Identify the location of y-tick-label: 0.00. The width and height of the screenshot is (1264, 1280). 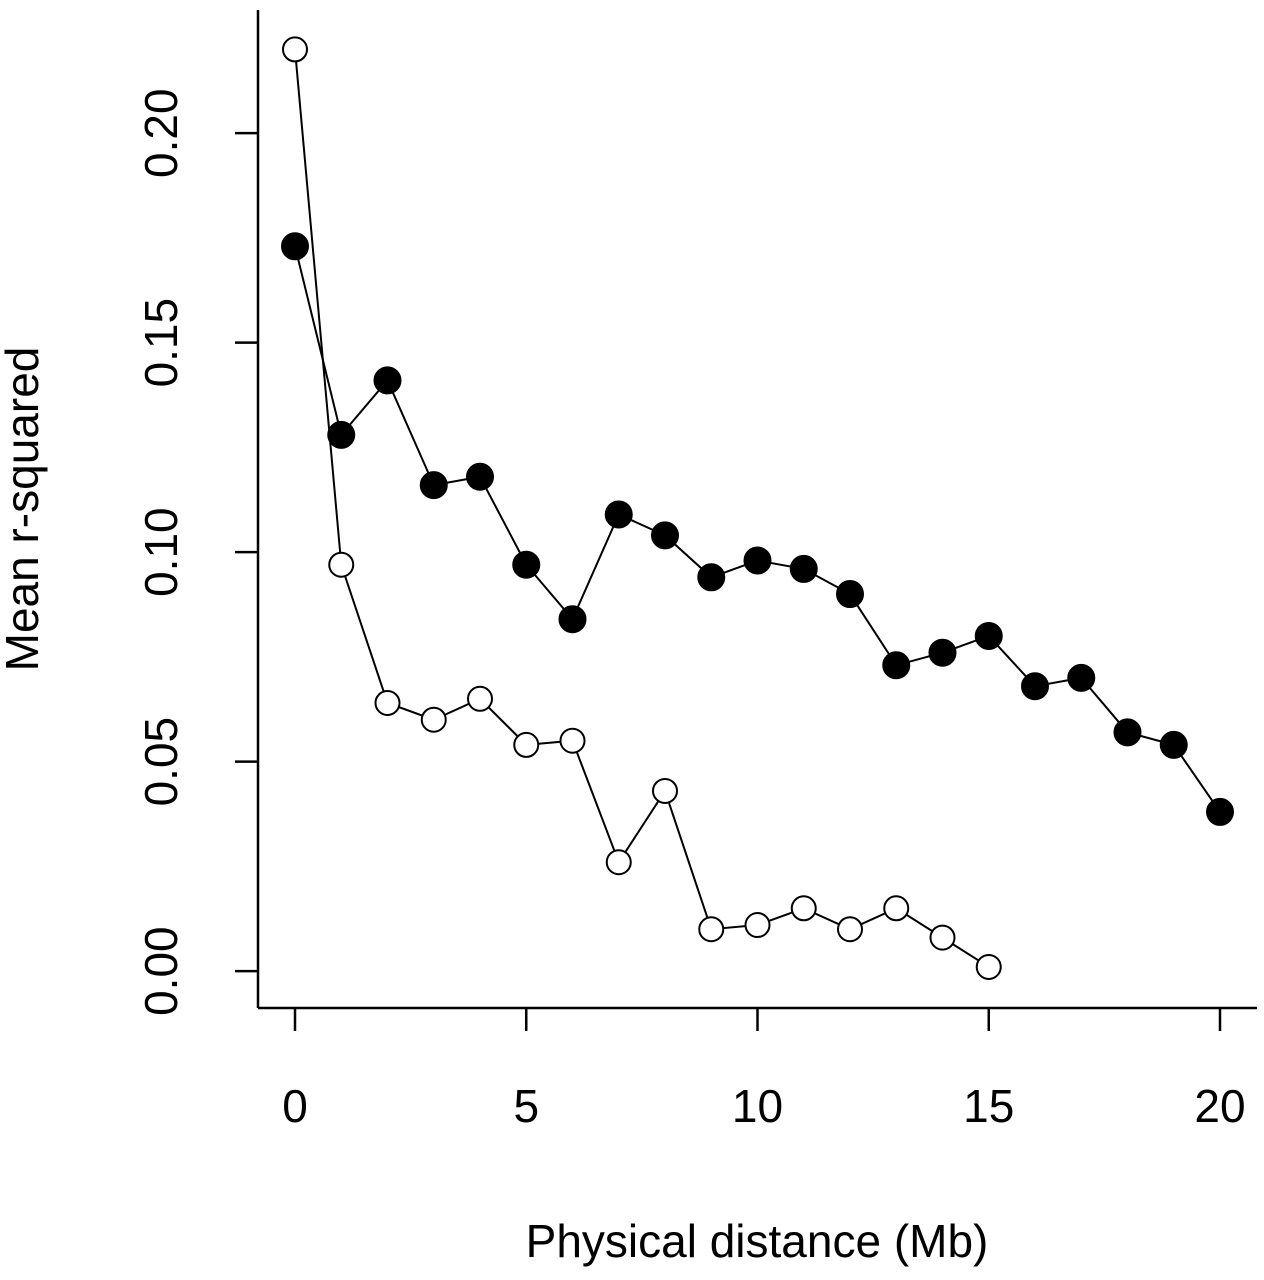
(161, 971).